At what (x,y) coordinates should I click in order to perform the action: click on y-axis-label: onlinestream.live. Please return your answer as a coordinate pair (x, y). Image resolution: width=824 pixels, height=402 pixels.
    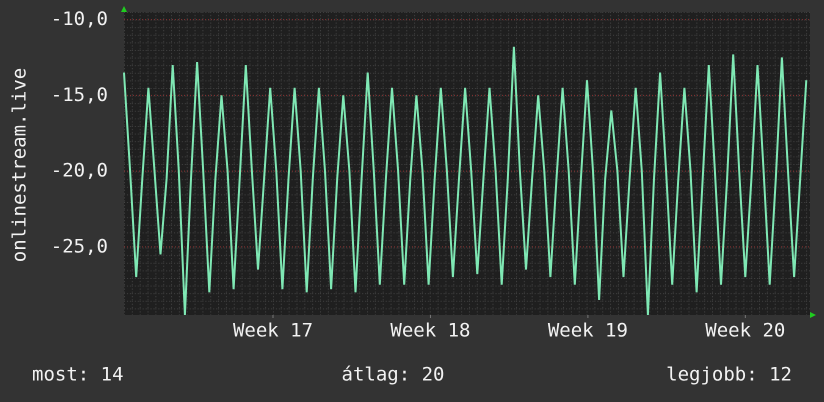
    Looking at the image, I should click on (20, 165).